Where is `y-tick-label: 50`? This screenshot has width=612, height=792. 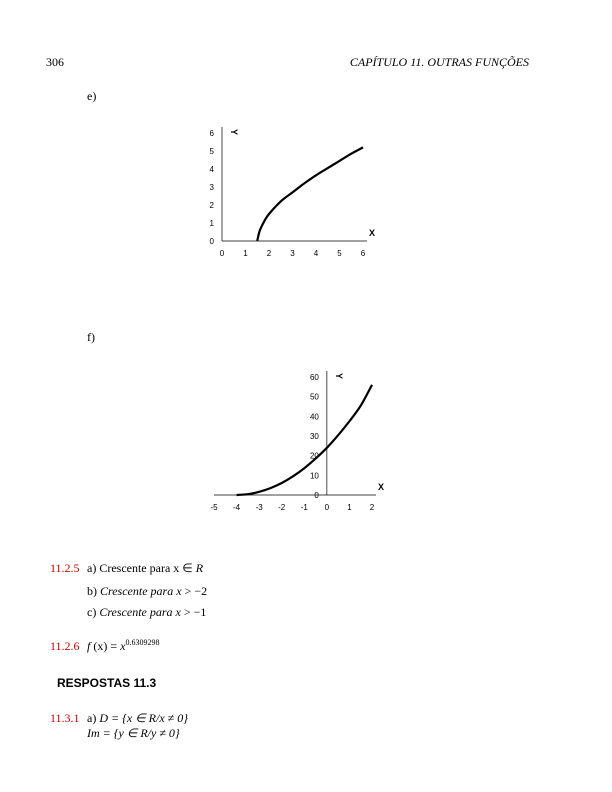 y-tick-label: 50 is located at coordinates (314, 397).